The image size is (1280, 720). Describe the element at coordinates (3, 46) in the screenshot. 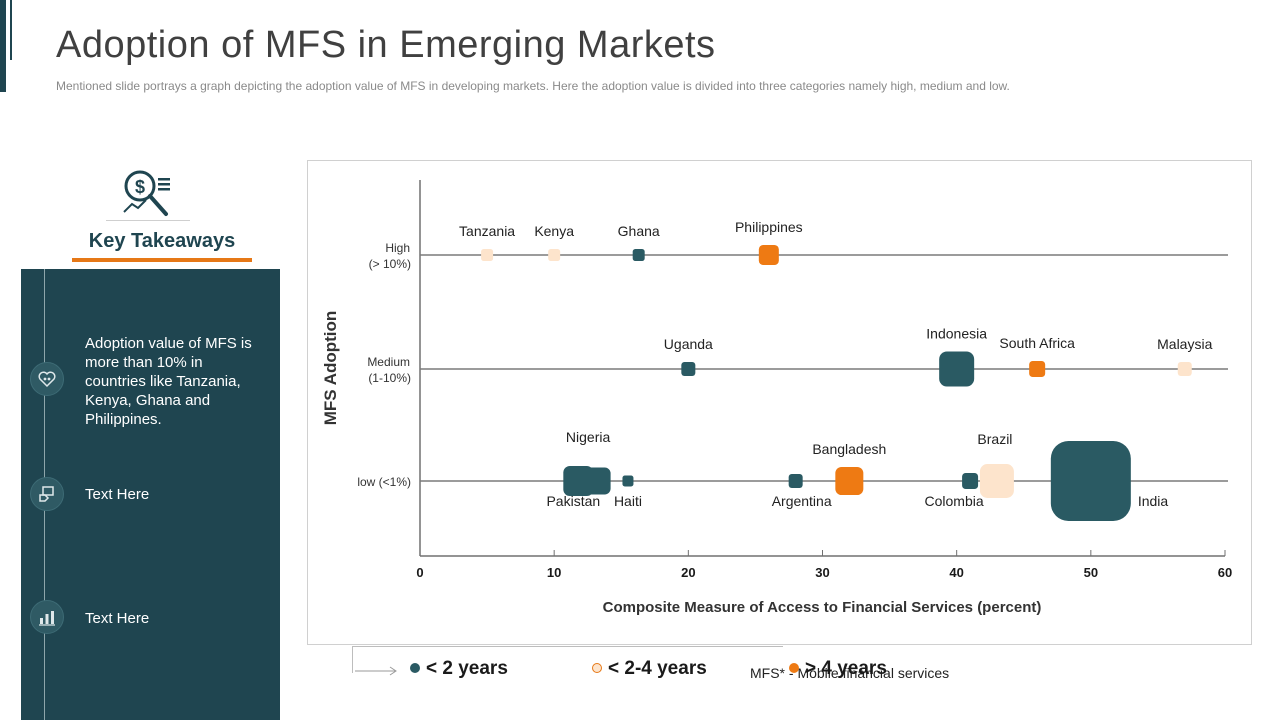

I see `accent-bar` at that location.